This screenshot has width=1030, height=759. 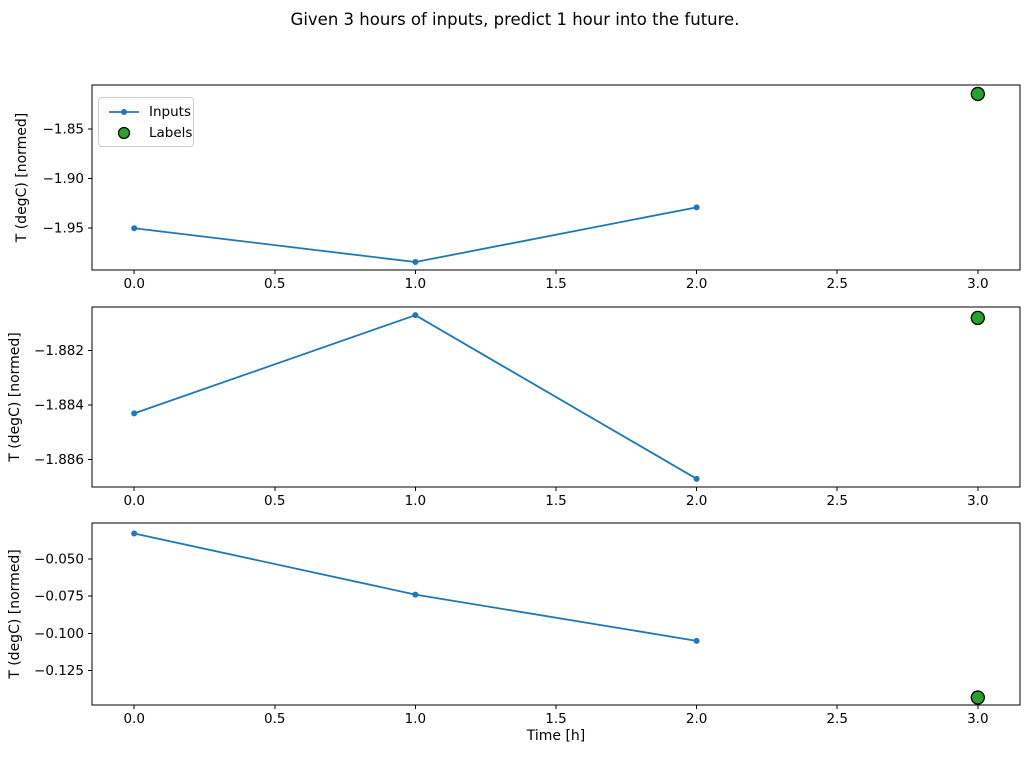 What do you see at coordinates (59, 634) in the screenshot?
I see `y-tick-label: −0.100` at bounding box center [59, 634].